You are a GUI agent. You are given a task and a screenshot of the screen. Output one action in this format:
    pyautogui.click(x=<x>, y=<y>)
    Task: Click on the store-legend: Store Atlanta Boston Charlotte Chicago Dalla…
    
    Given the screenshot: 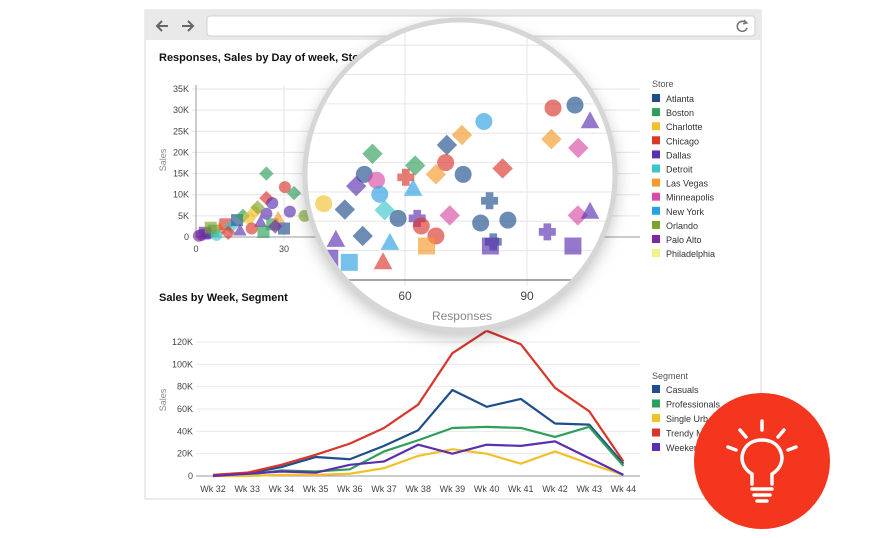 What is the action you would take?
    pyautogui.click(x=683, y=169)
    